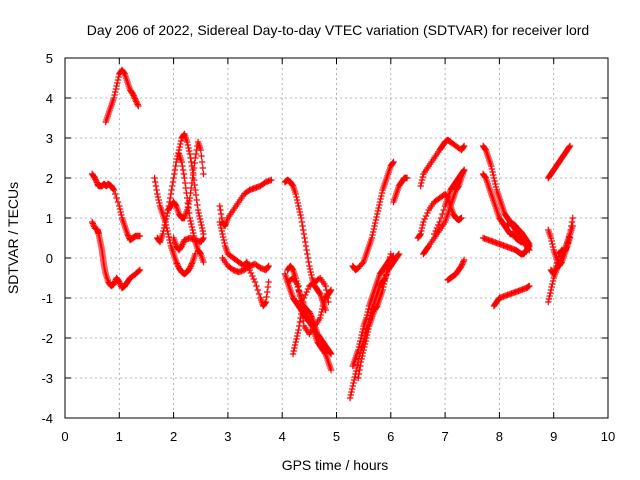  I want to click on y-tick-label: 2, so click(49, 178).